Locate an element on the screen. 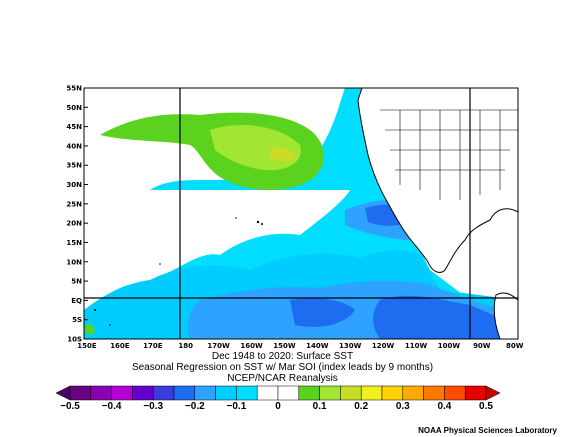  title-line-3: NCEP/NCAR Reanalysis is located at coordinates (282, 378).